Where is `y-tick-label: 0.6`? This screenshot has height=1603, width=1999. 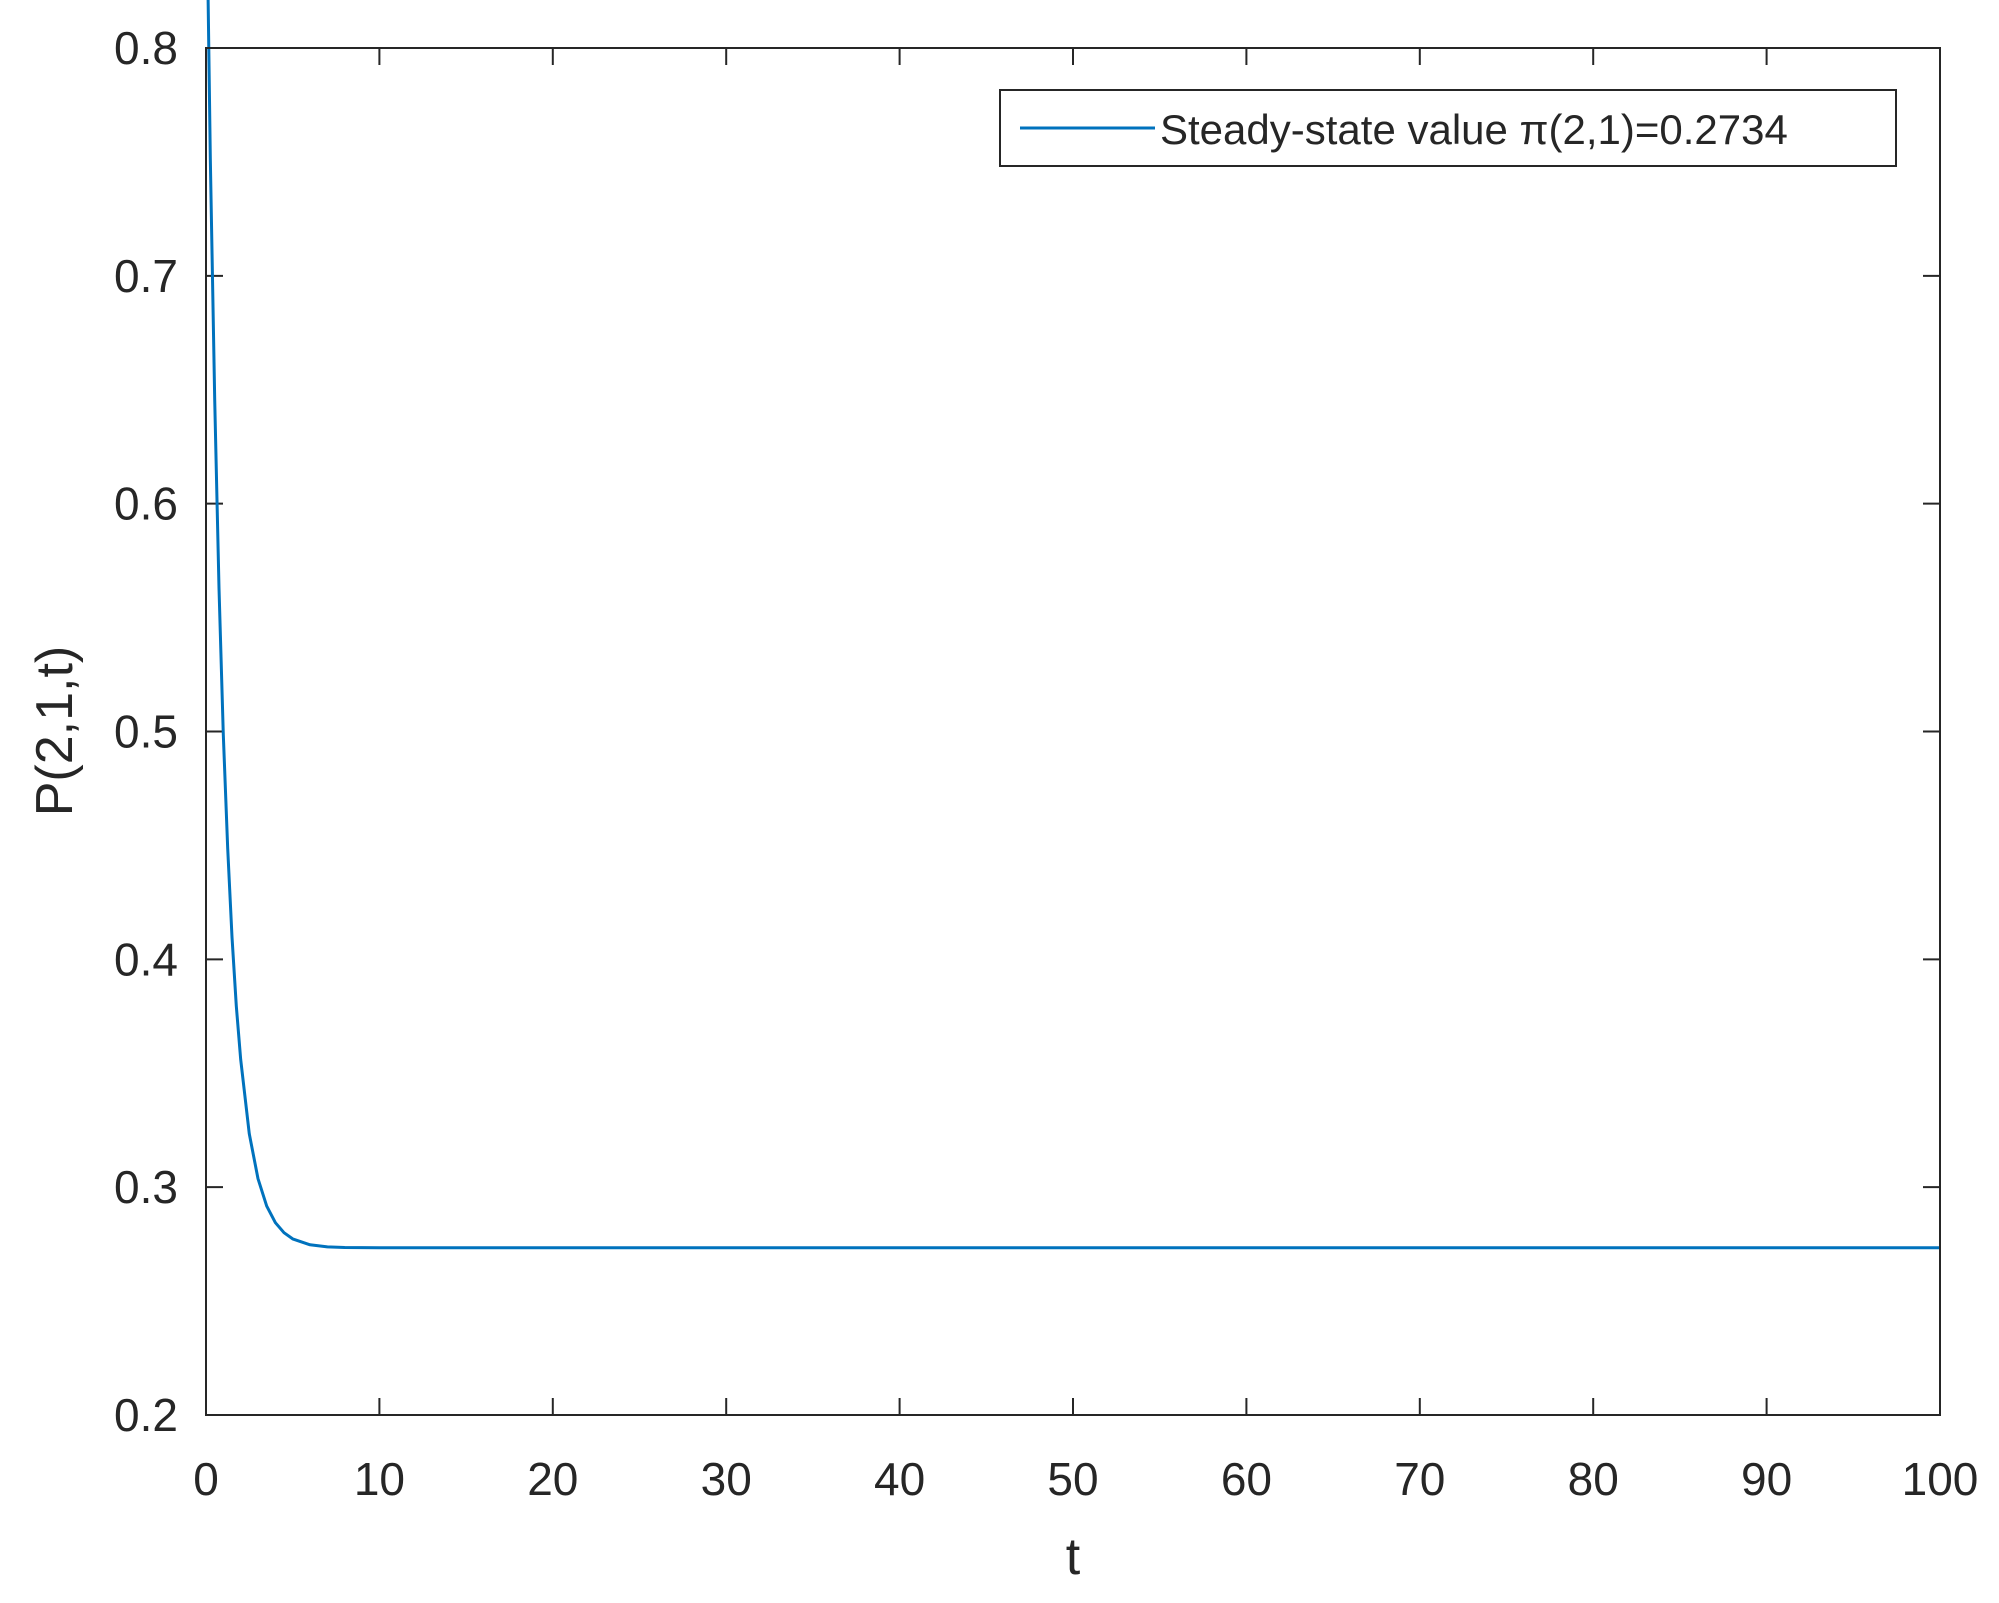
y-tick-label: 0.6 is located at coordinates (146, 504).